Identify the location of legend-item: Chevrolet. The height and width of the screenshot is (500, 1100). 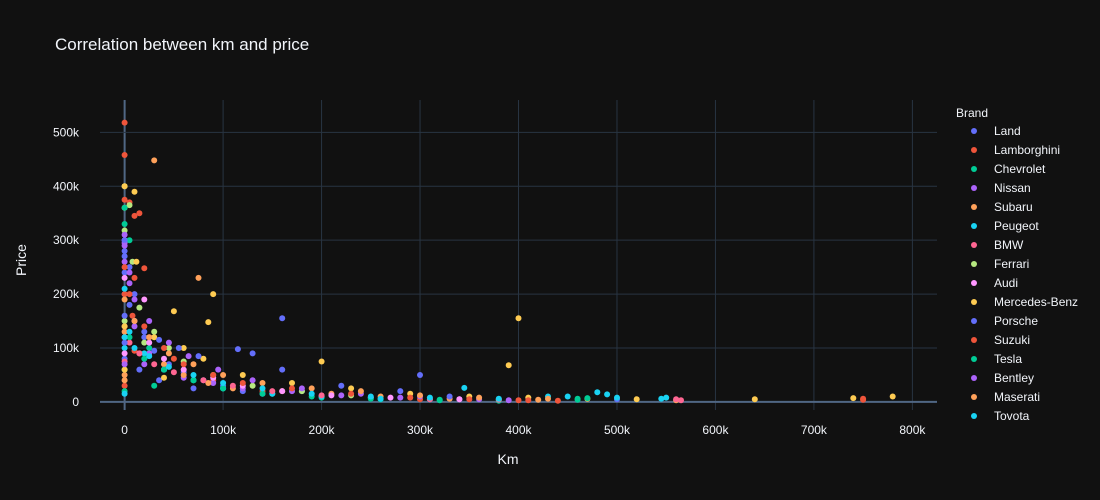
(1008, 169).